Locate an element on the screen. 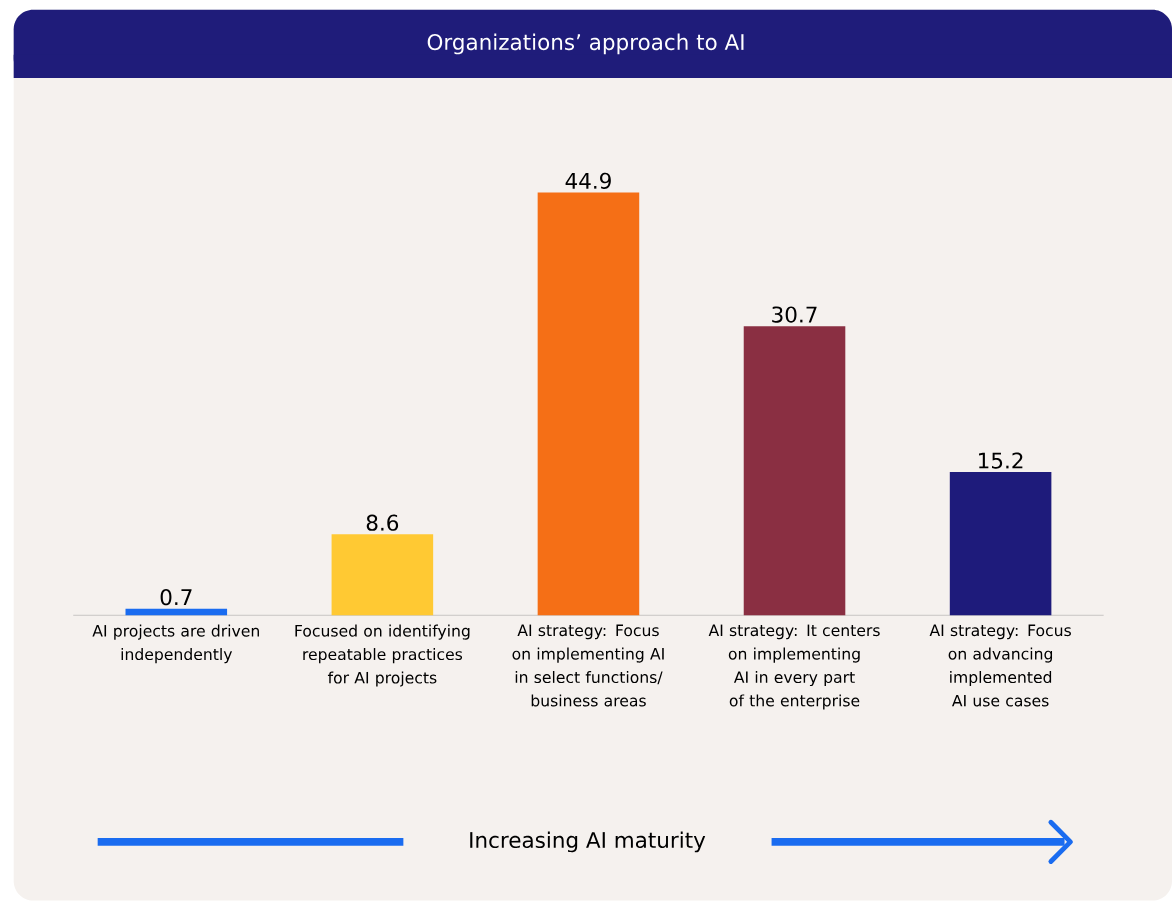 This screenshot has width=1172, height=904. x-tick-label: AI strategy: It centers on implementing AI in every part of the enterprise is located at coordinates (794, 667).